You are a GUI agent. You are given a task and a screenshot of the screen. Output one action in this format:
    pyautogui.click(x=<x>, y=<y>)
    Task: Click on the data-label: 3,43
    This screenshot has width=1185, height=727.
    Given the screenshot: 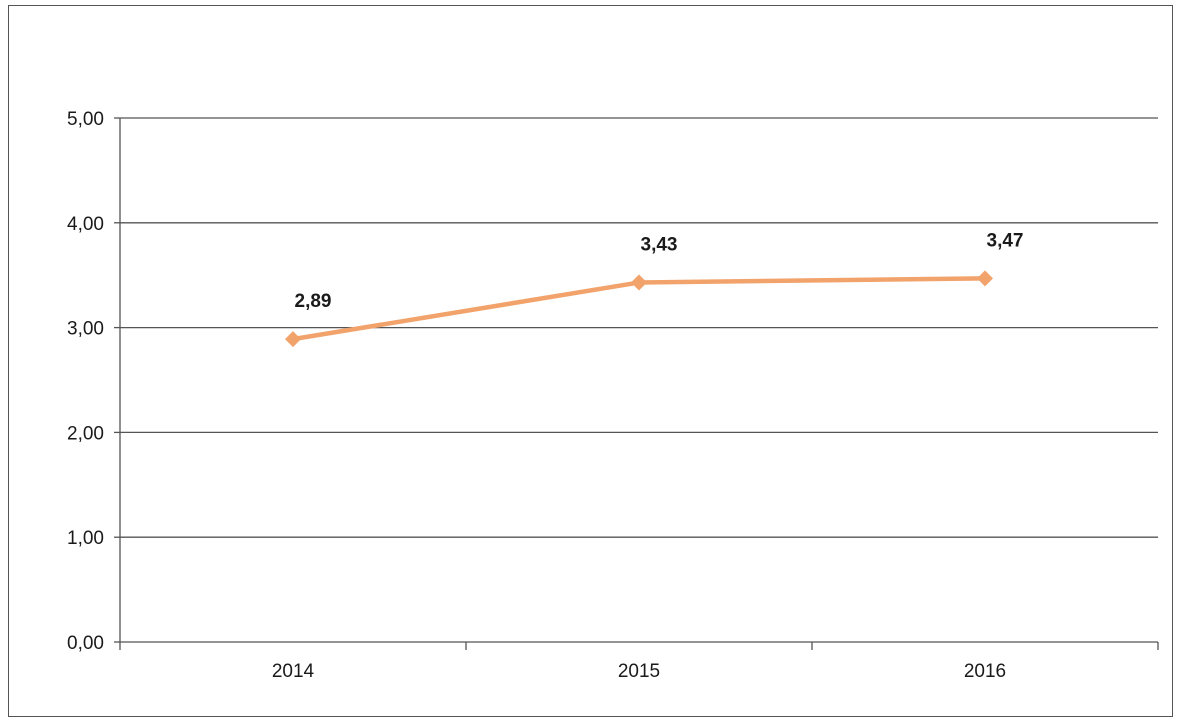 What is the action you would take?
    pyautogui.click(x=659, y=245)
    